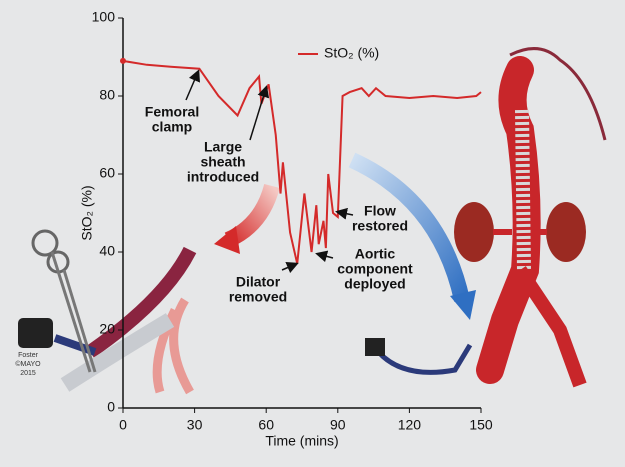  Describe the element at coordinates (374, 284) in the screenshot. I see `annotation: deployed` at that location.